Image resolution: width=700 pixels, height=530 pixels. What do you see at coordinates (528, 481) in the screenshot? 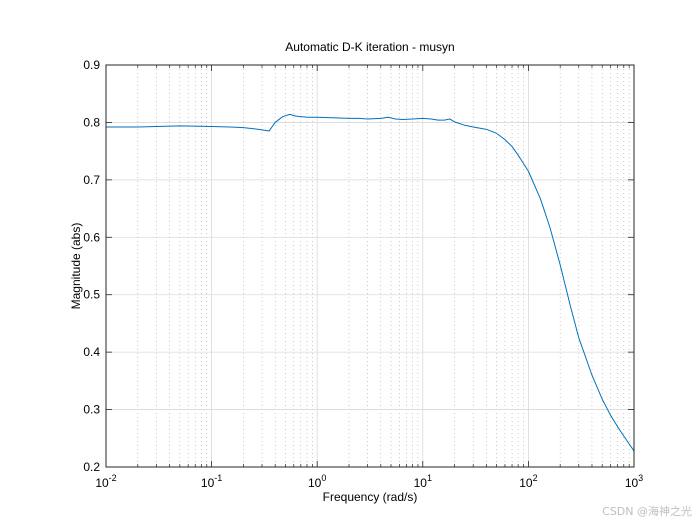
I see `x-tick-label: 10²` at bounding box center [528, 481].